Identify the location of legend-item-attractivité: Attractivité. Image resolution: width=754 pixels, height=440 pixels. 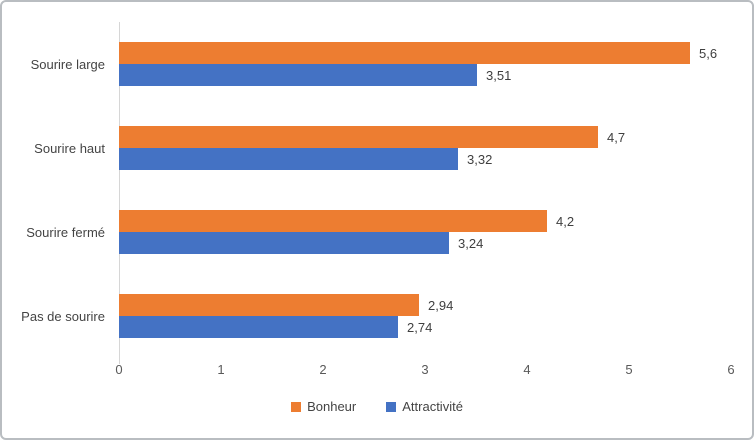
(424, 406).